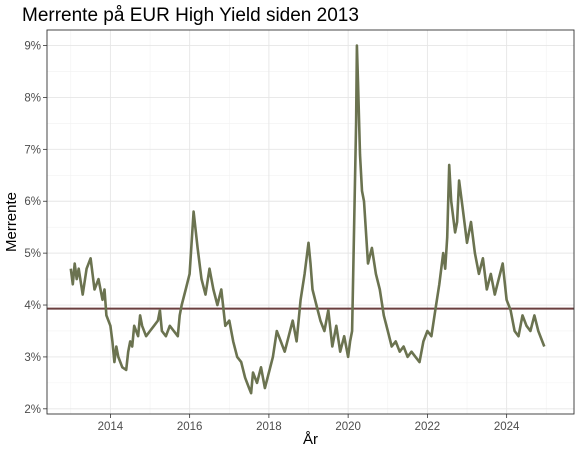  What do you see at coordinates (32, 410) in the screenshot?
I see `y-tick-label: 2%` at bounding box center [32, 410].